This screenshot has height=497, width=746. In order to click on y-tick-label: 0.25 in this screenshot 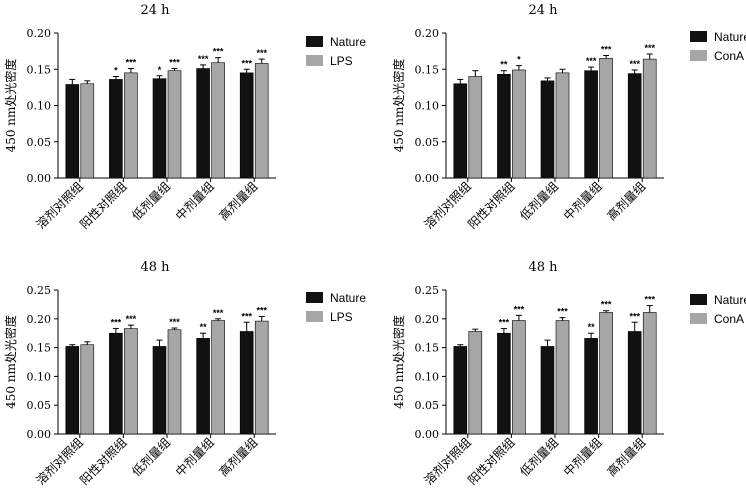, I will do `click(39, 290)`.